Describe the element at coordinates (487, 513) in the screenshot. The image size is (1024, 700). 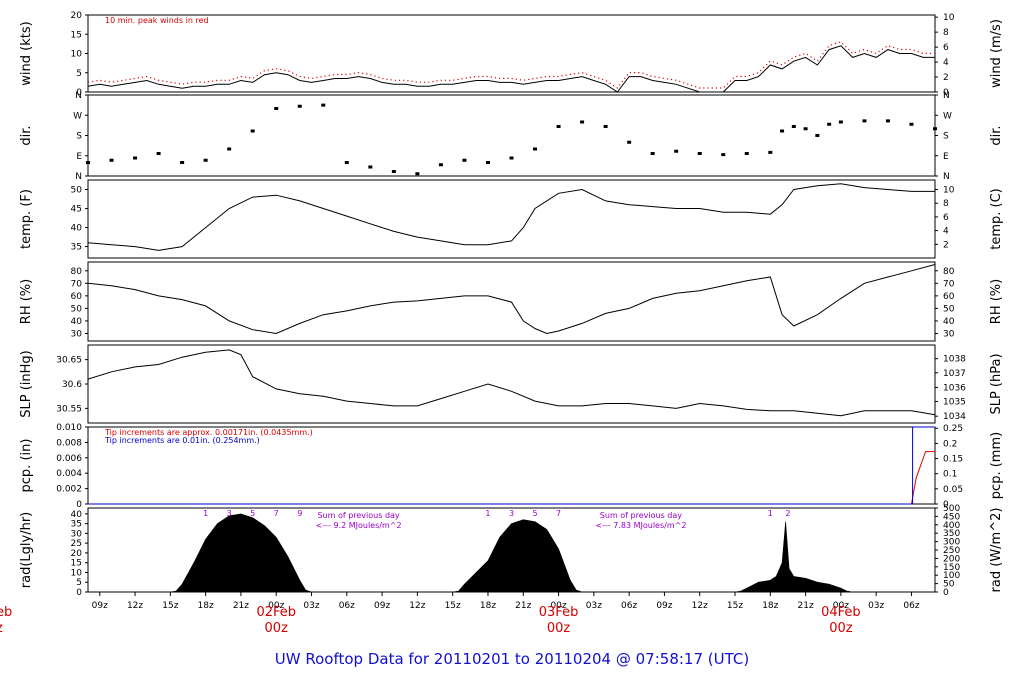
I see `rad-hour-mark: 1` at that location.